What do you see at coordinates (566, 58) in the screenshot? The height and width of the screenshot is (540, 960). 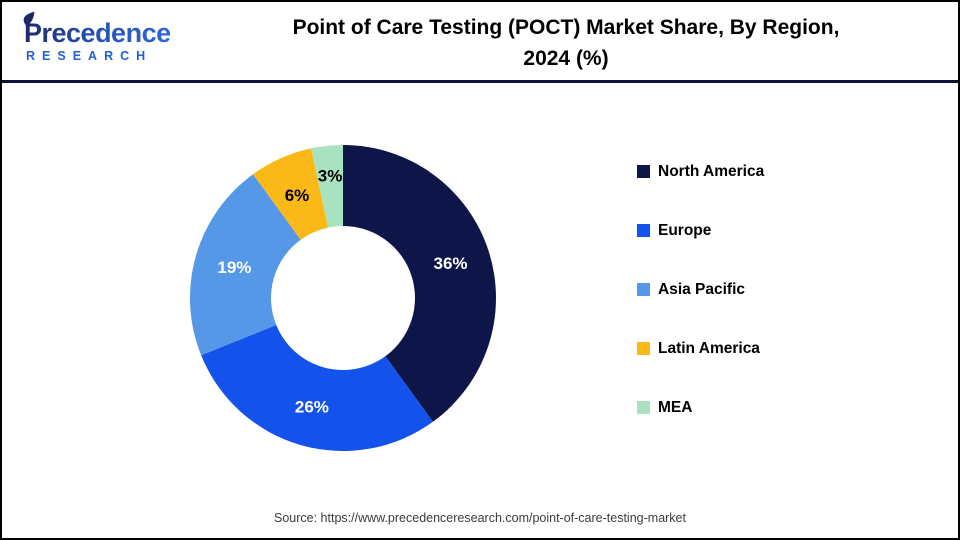 I see `title-line-2: 2024 (%)` at bounding box center [566, 58].